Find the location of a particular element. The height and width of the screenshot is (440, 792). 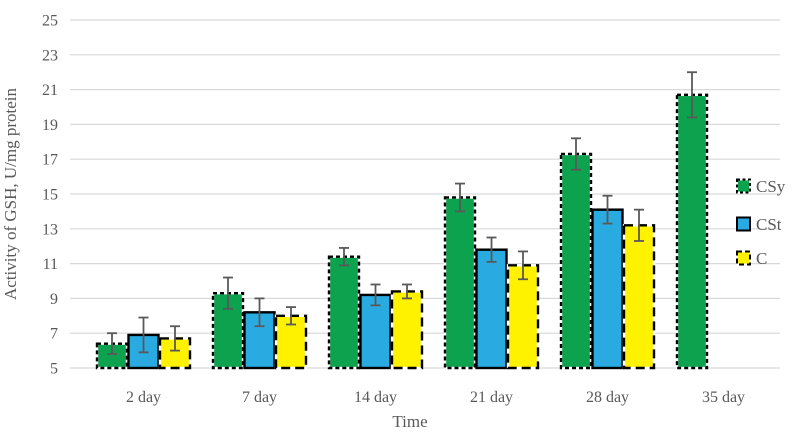

bar-csy-21-day is located at coordinates (460, 283).